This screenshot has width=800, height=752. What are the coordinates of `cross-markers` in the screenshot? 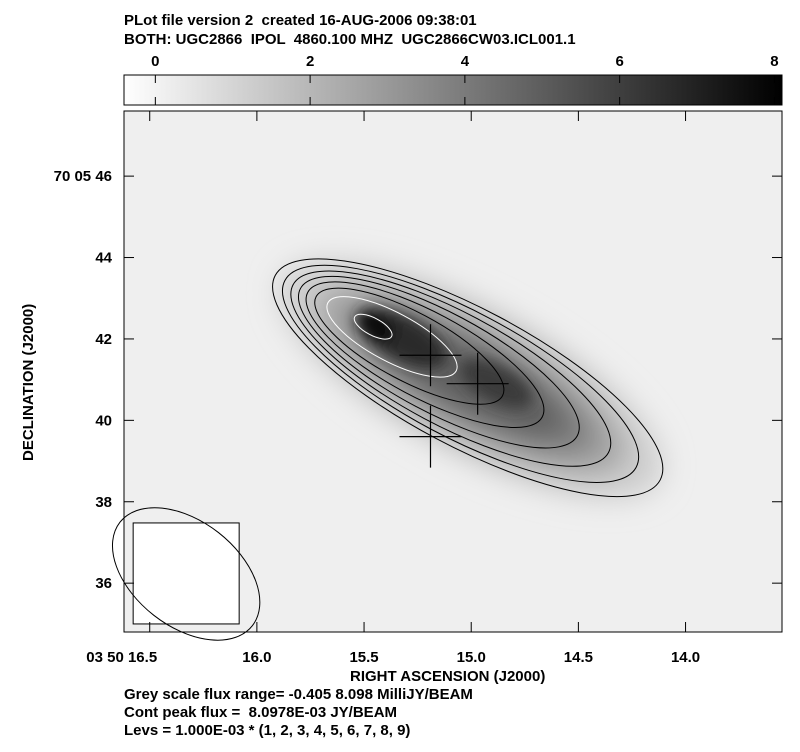 It's located at (454, 396).